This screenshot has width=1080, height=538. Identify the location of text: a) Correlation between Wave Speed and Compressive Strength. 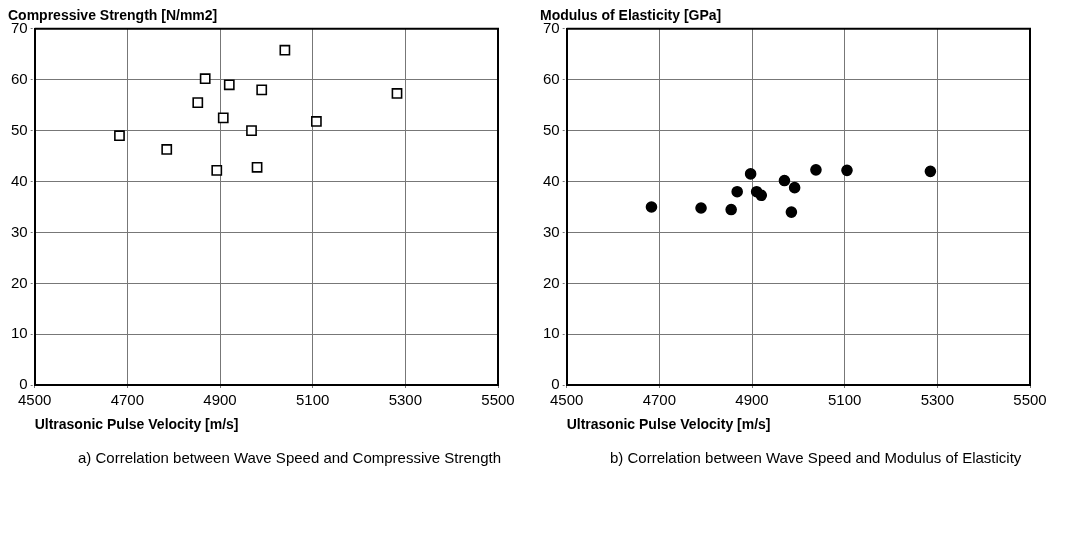
(290, 458).